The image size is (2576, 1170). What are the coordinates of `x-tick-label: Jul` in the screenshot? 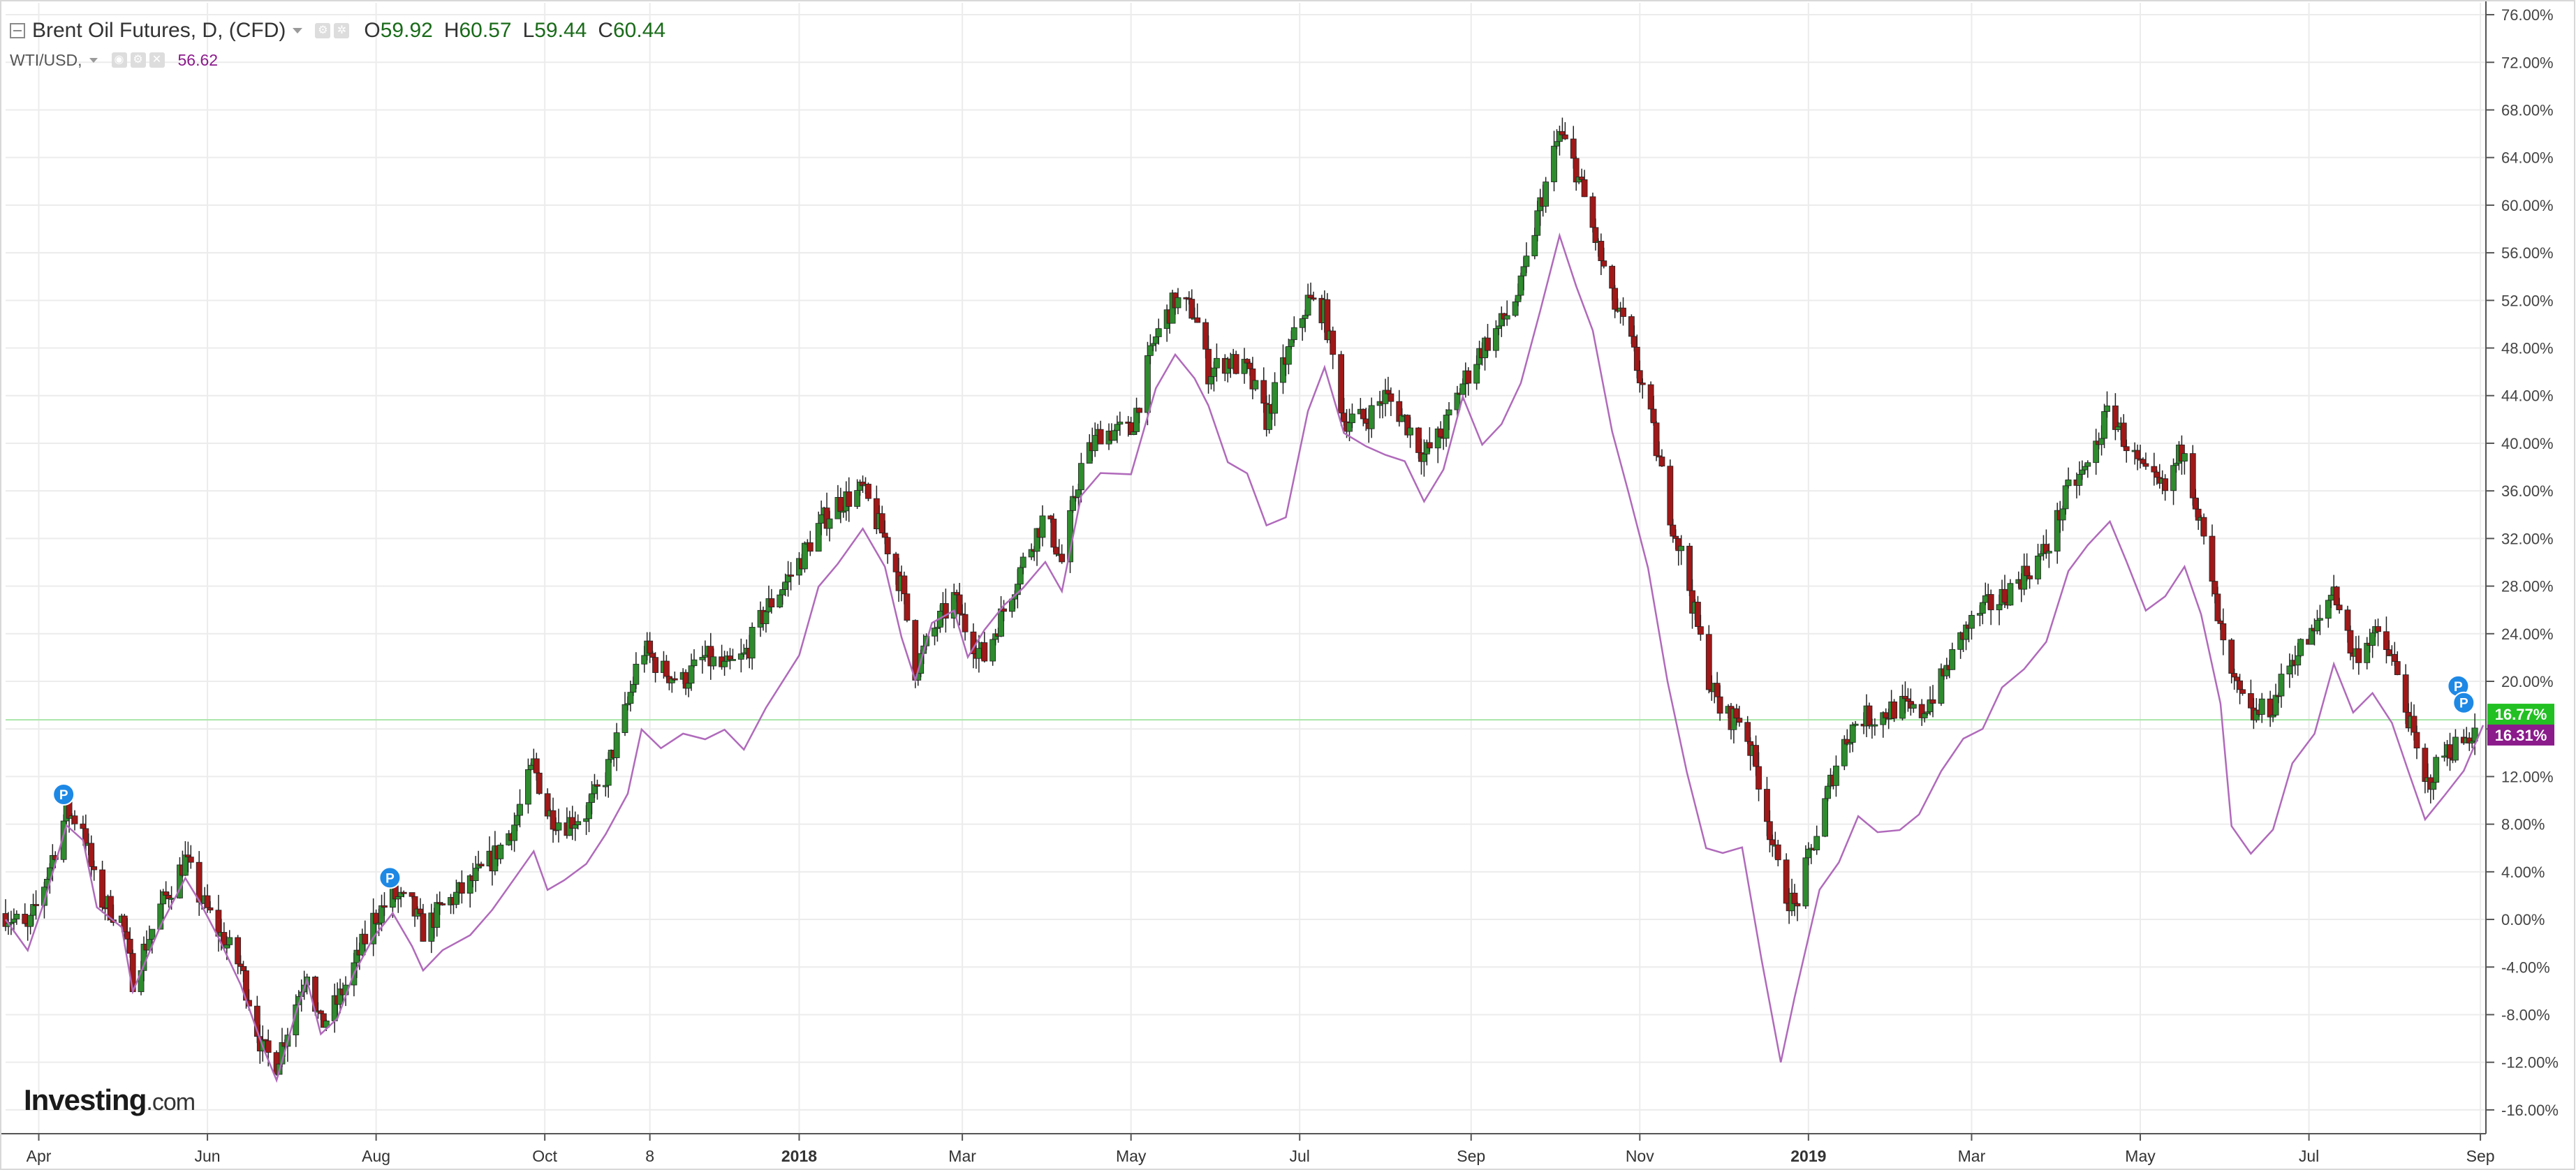 It's located at (2309, 1156).